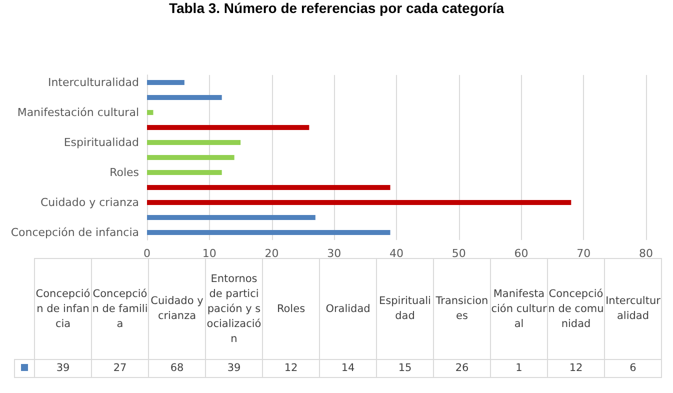 The height and width of the screenshot is (393, 673). Describe the element at coordinates (101, 142) in the screenshot. I see `y-tick-label: Espiritualidad` at that location.